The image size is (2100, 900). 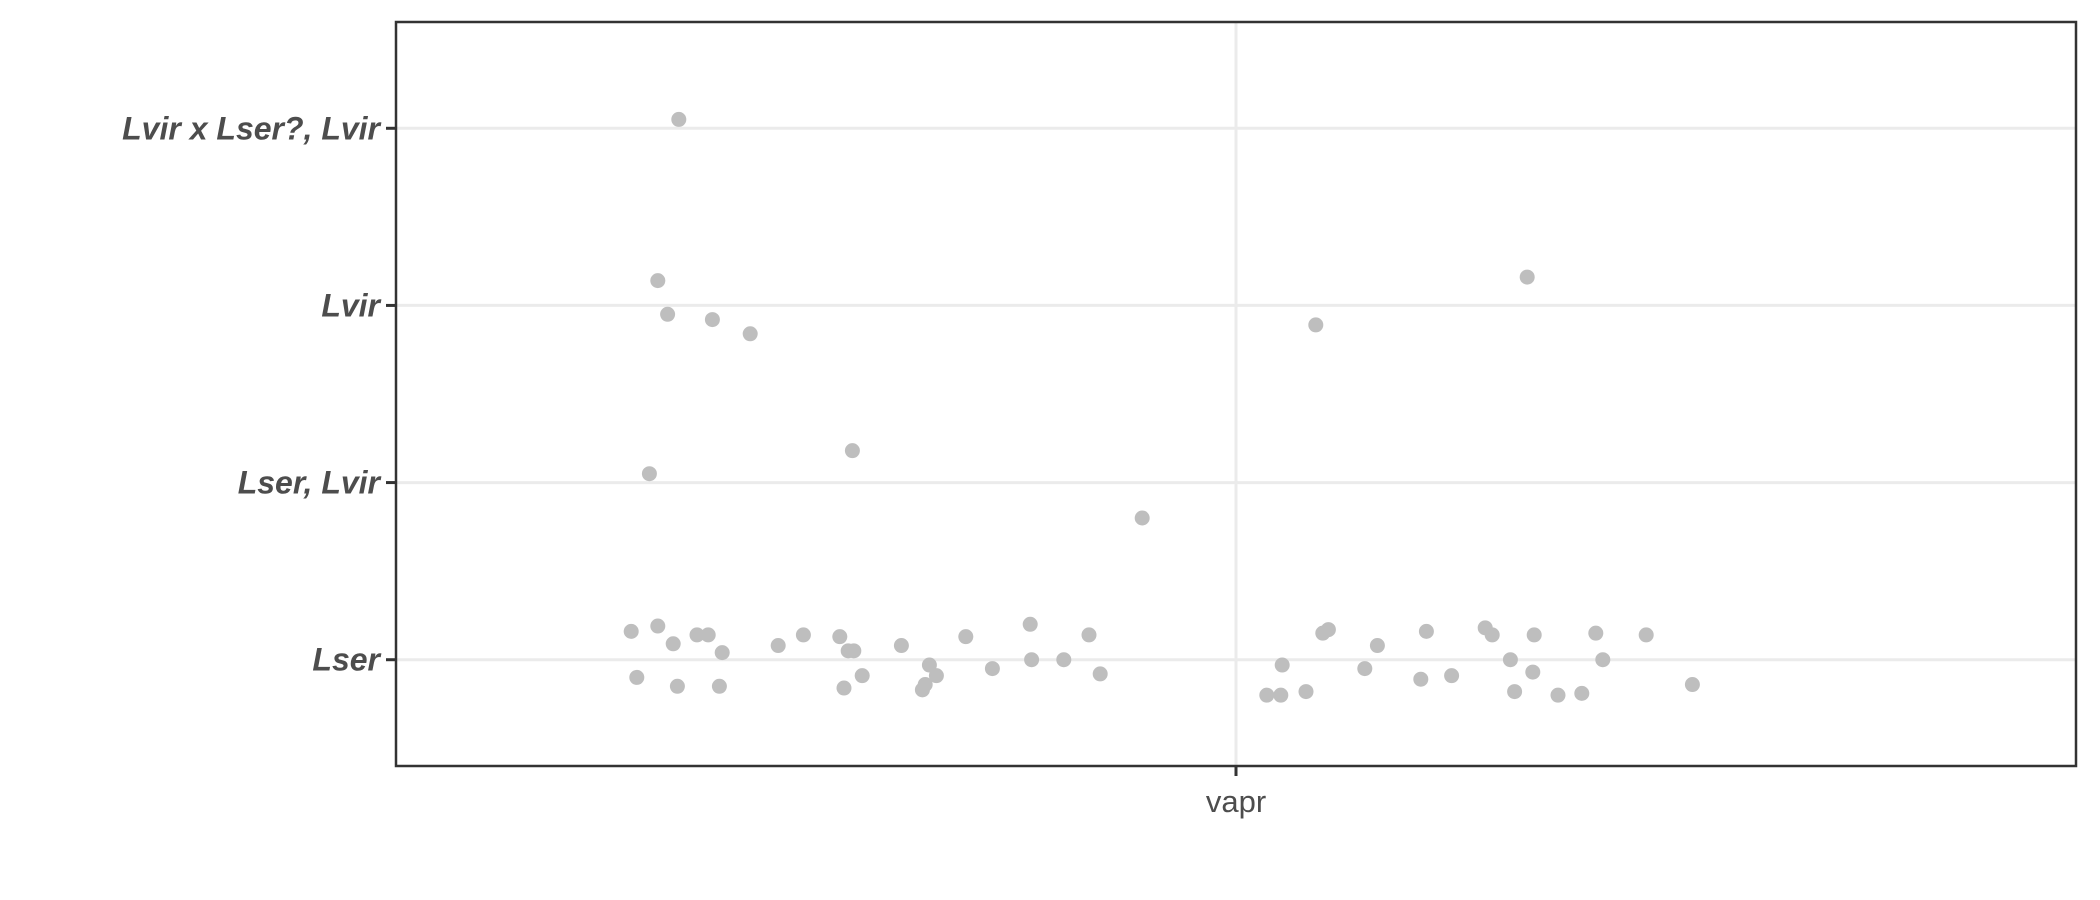 I want to click on y-tick-label: Lvir, so click(x=351, y=305).